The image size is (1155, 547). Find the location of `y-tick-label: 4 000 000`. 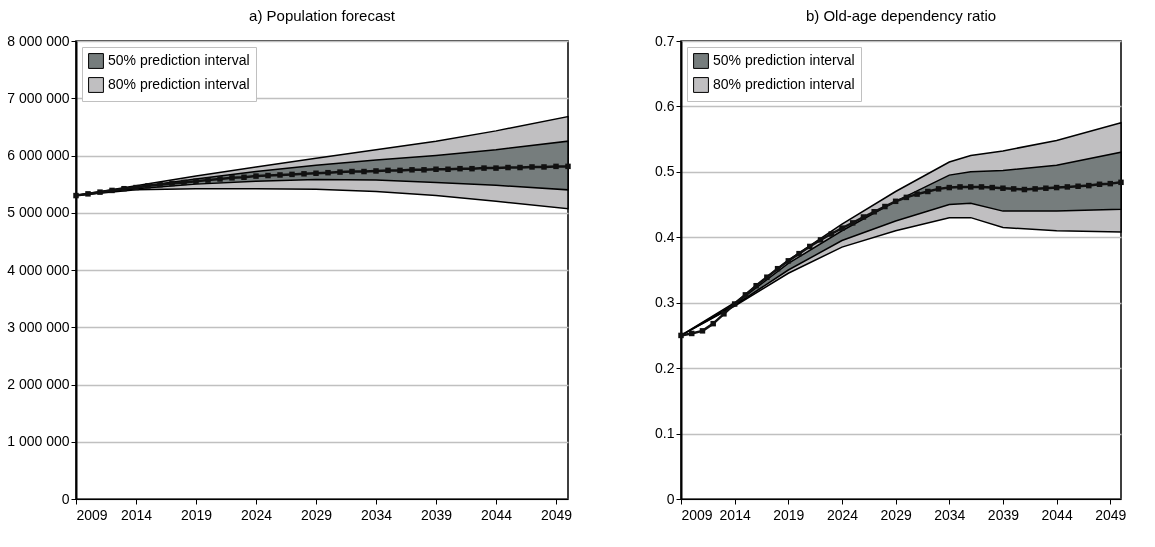

y-tick-label: 4 000 000 is located at coordinates (38, 269).